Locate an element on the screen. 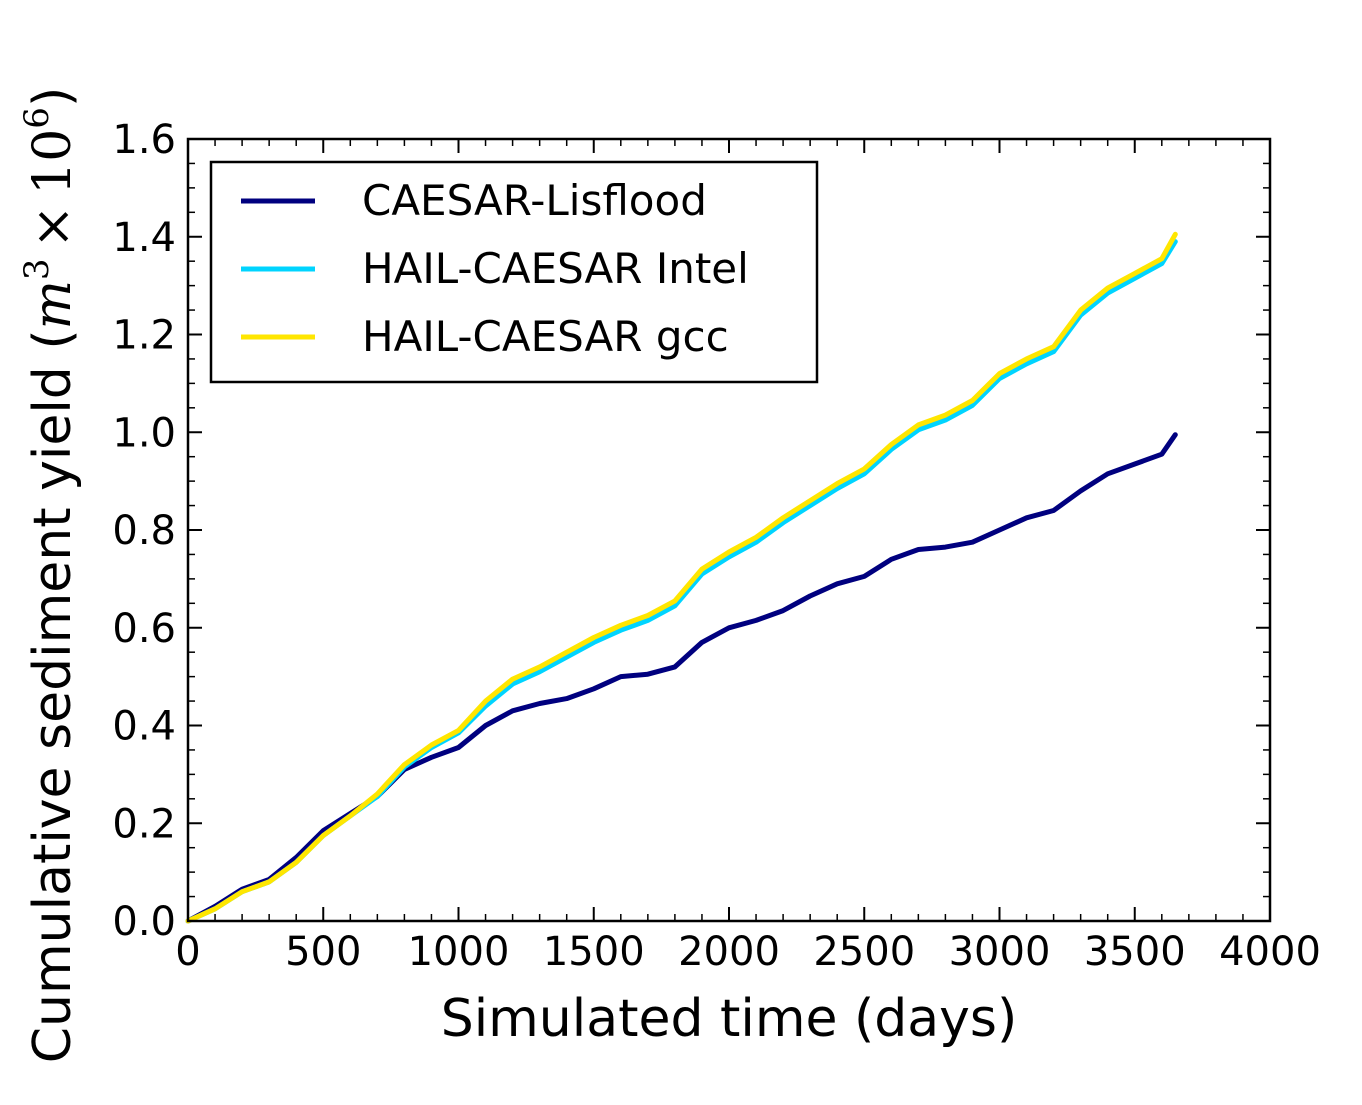  y-axis-label-ten: 10 is located at coordinates (53, 162).